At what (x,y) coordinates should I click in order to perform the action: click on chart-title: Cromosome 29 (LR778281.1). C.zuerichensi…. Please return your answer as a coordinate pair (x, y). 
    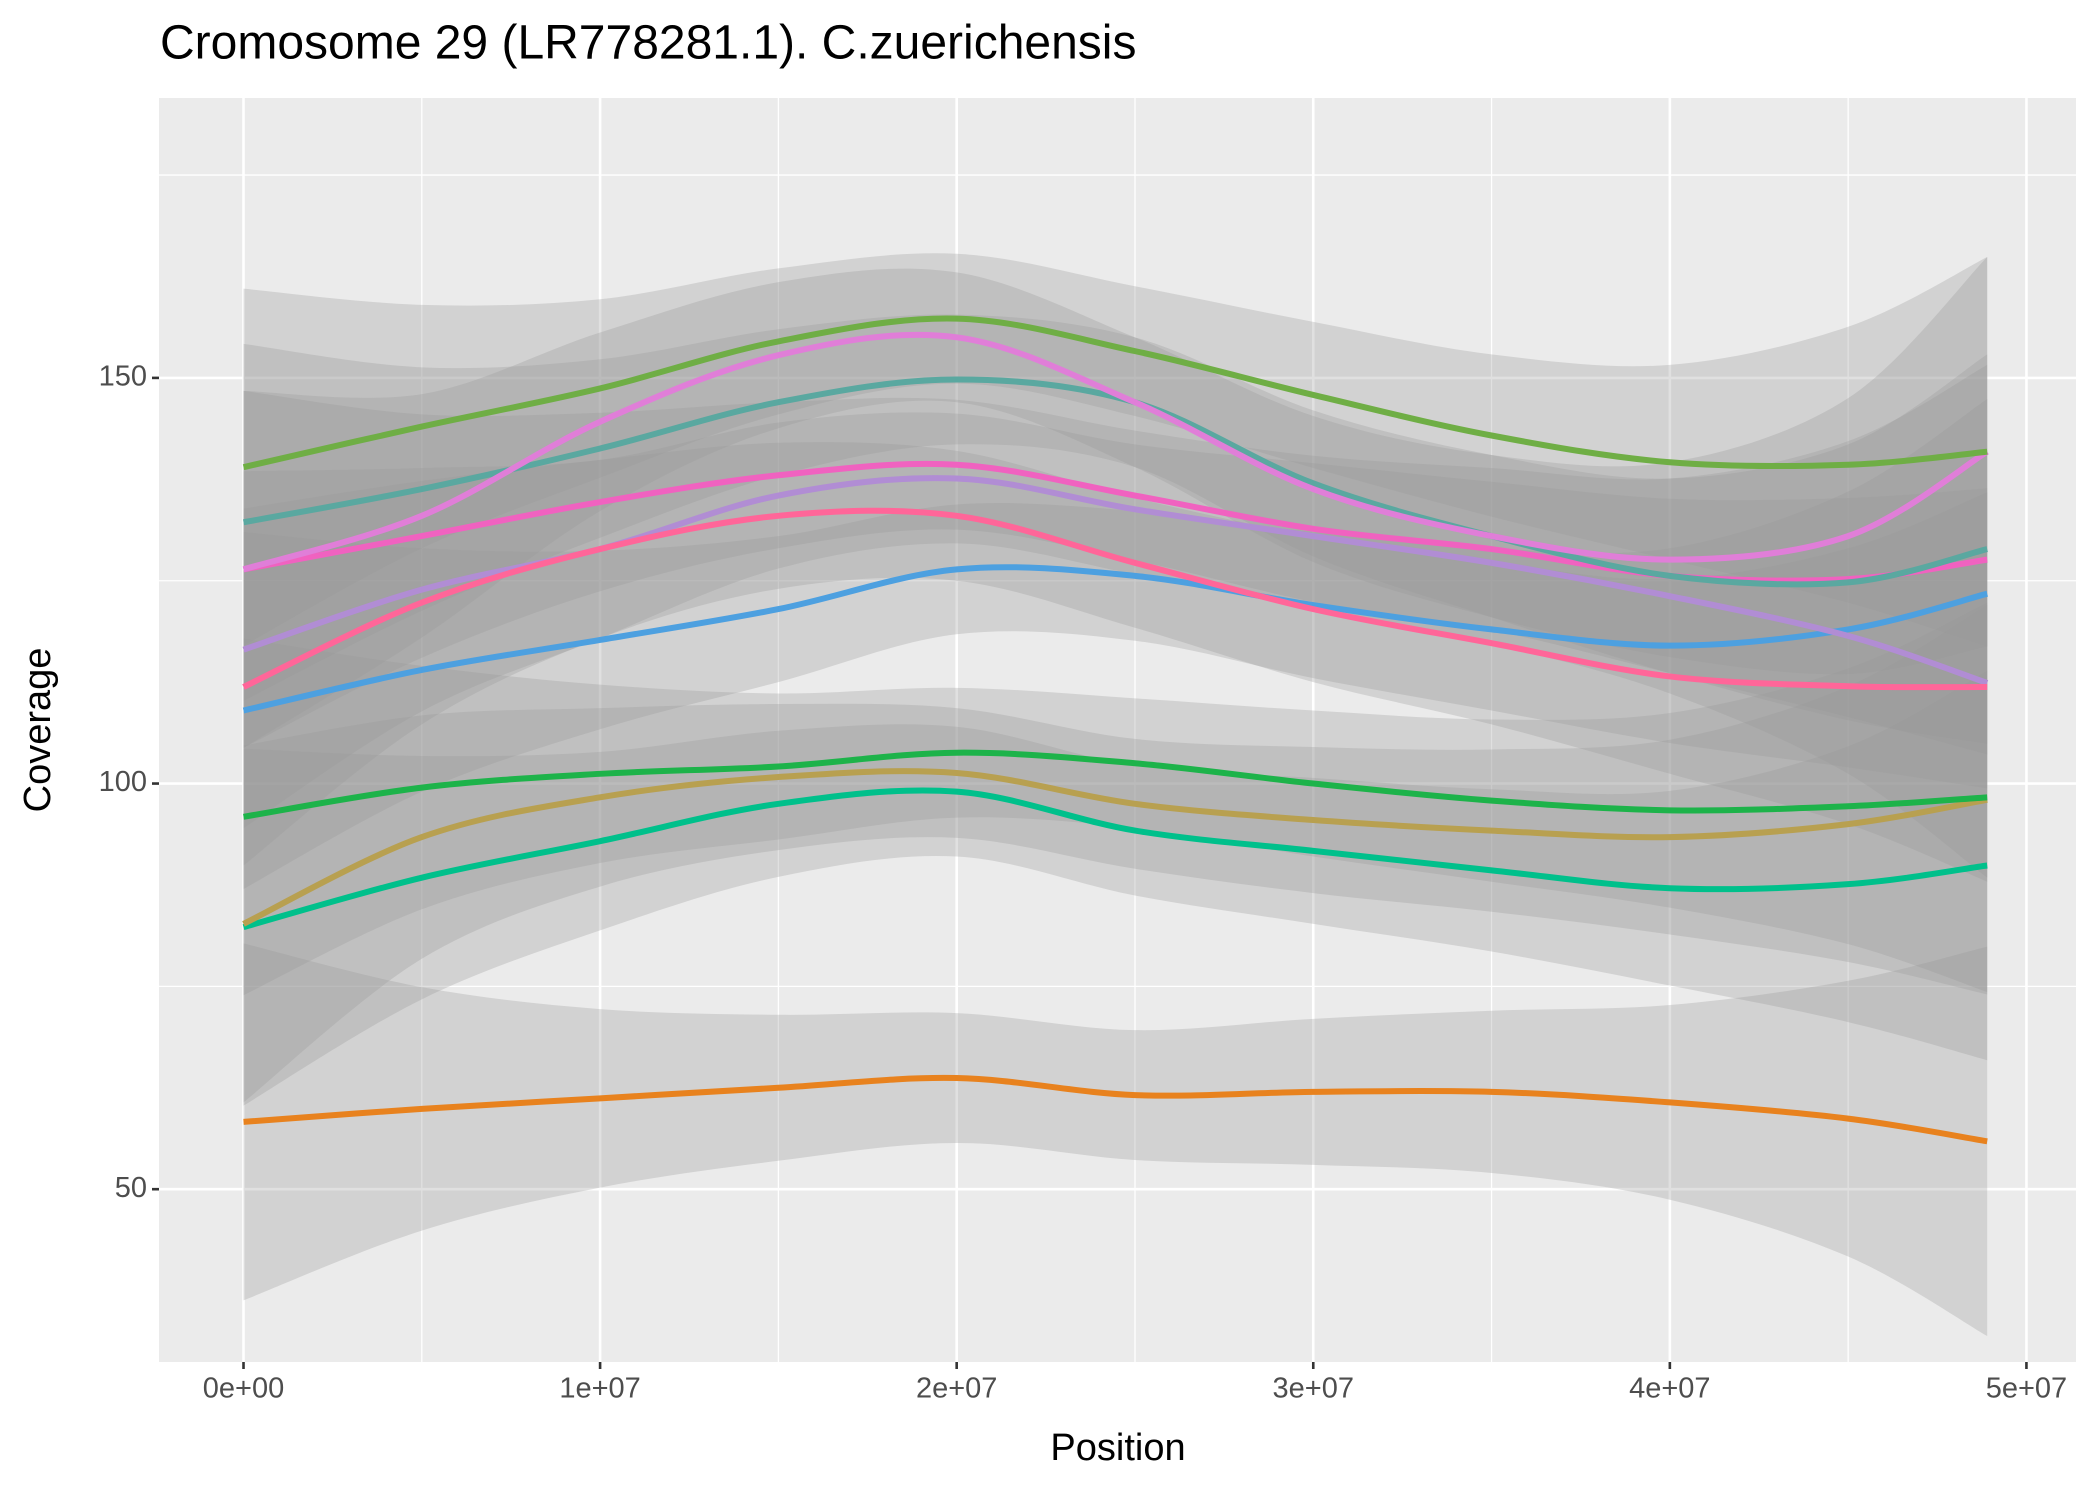
    Looking at the image, I should click on (648, 43).